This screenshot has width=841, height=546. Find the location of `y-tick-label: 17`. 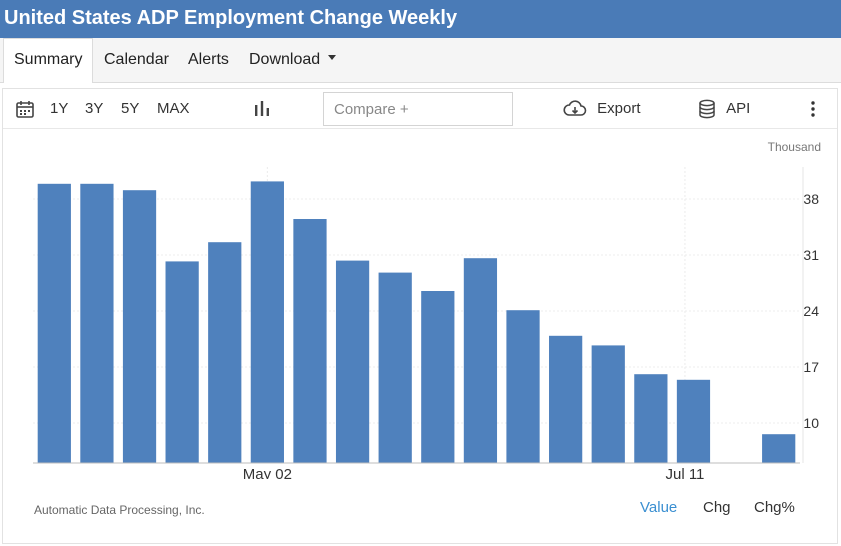

y-tick-label: 17 is located at coordinates (811, 367).